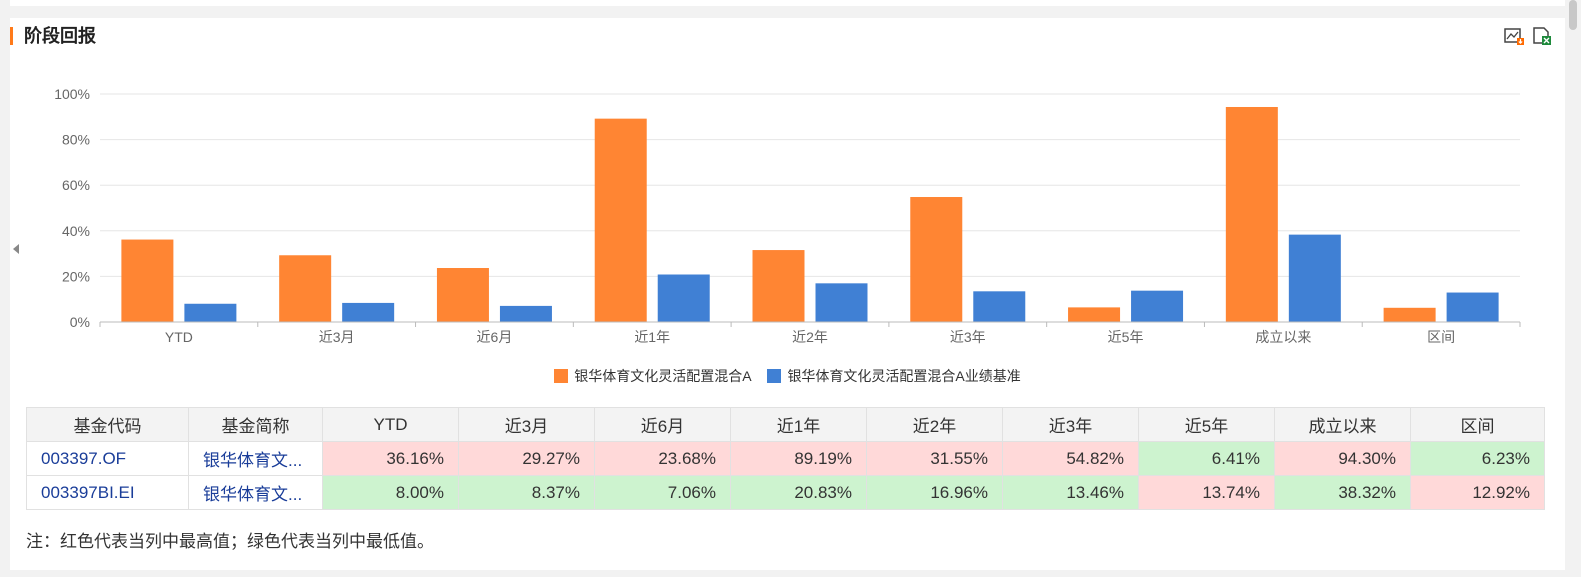 This screenshot has width=1581, height=577. Describe the element at coordinates (107, 492) in the screenshot. I see `fund-code-link: 003397BI.EI` at that location.